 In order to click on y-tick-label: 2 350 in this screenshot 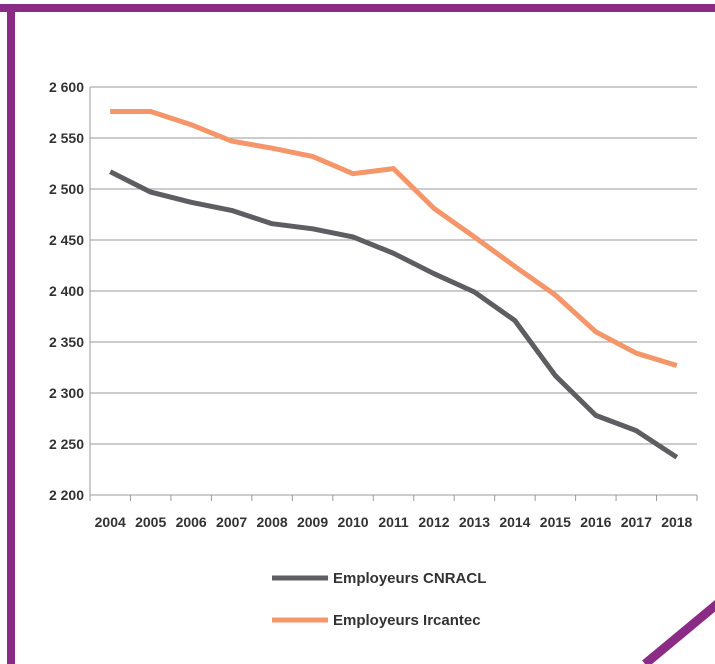, I will do `click(66, 342)`.